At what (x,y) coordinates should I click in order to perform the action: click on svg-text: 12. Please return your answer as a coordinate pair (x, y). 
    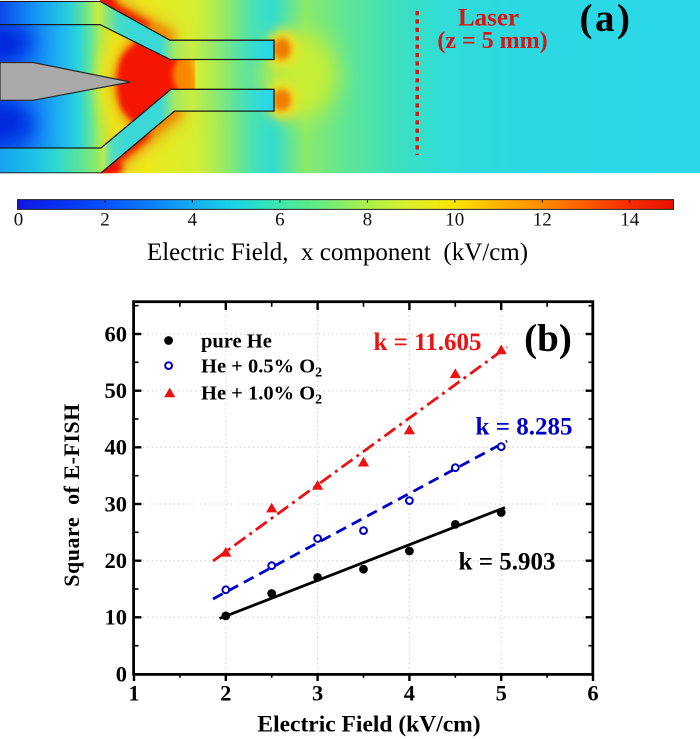
    Looking at the image, I should click on (542, 220).